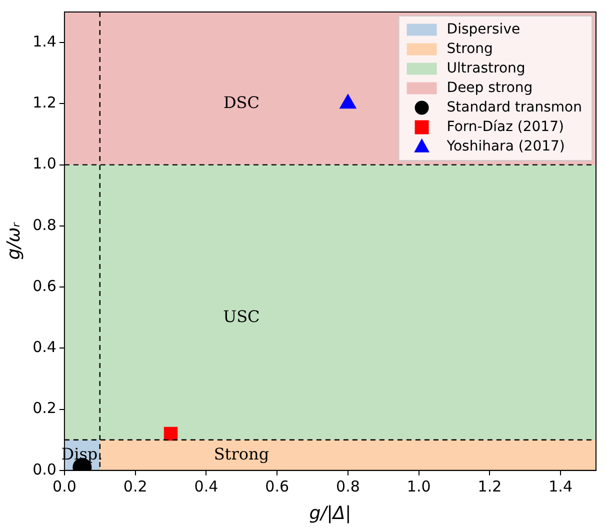 The image size is (606, 529). What do you see at coordinates (241, 102) in the screenshot?
I see `annotation: DSC` at bounding box center [241, 102].